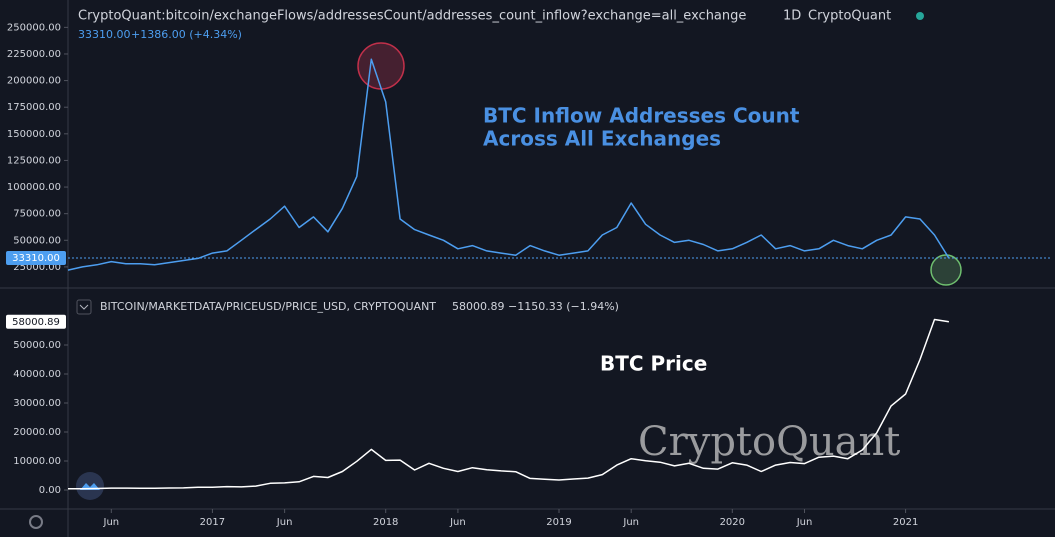 This screenshot has height=537, width=1055. What do you see at coordinates (104, 34) in the screenshot?
I see `legend-value: 33310.00` at bounding box center [104, 34].